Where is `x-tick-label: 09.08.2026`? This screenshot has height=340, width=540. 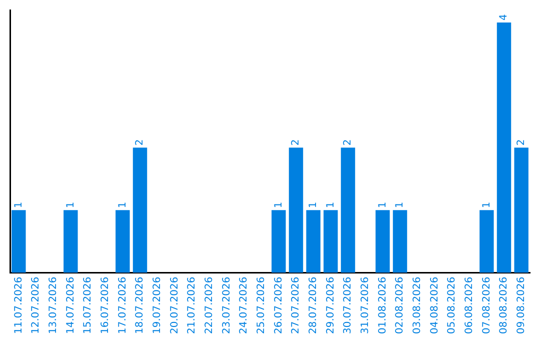
x-tick-label: 09.08.2026 is located at coordinates (521, 305).